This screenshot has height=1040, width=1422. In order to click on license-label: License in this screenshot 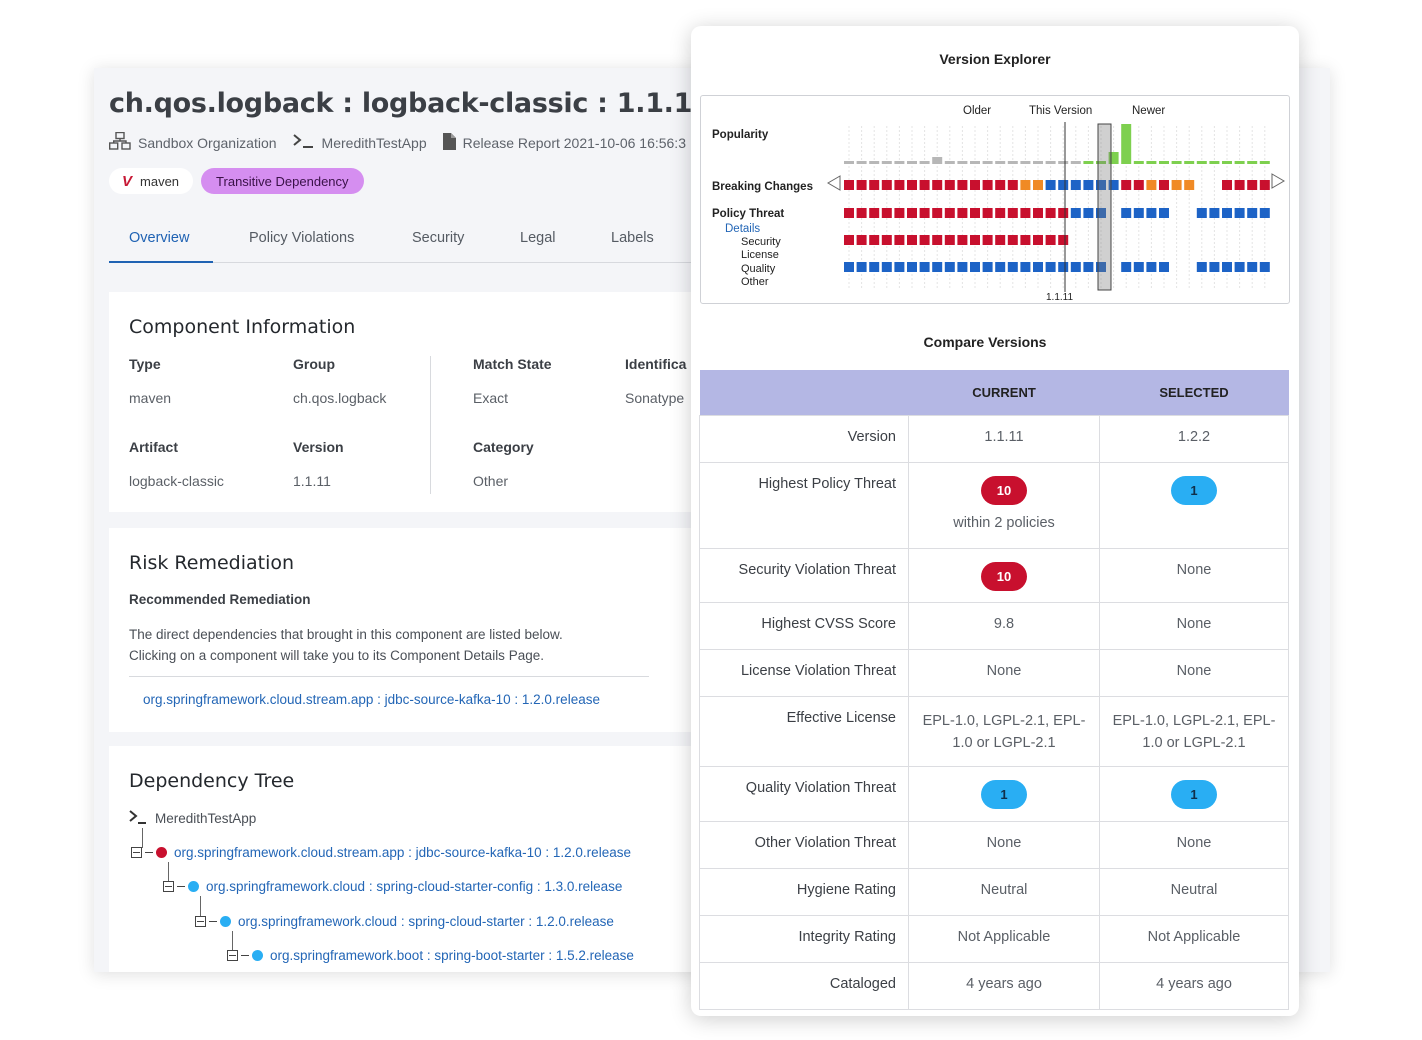, I will do `click(760, 255)`.